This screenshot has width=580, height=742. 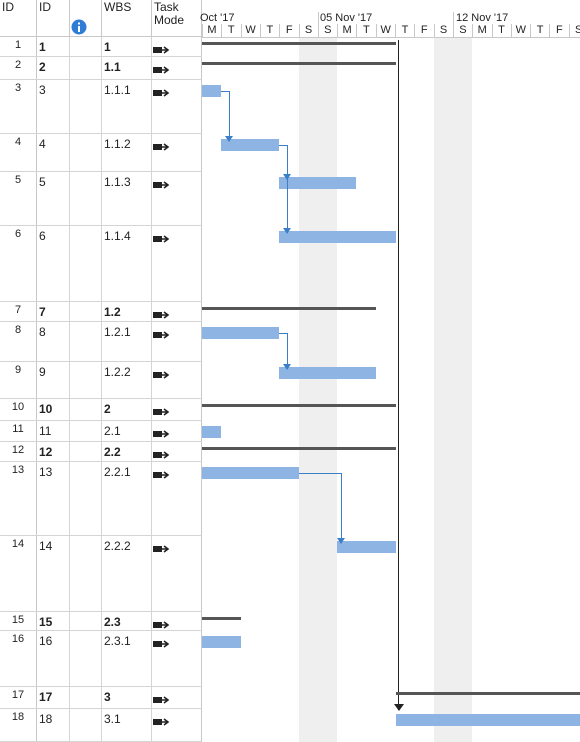 I want to click on table-row: 3 3 1.1.1, so click(x=101, y=107).